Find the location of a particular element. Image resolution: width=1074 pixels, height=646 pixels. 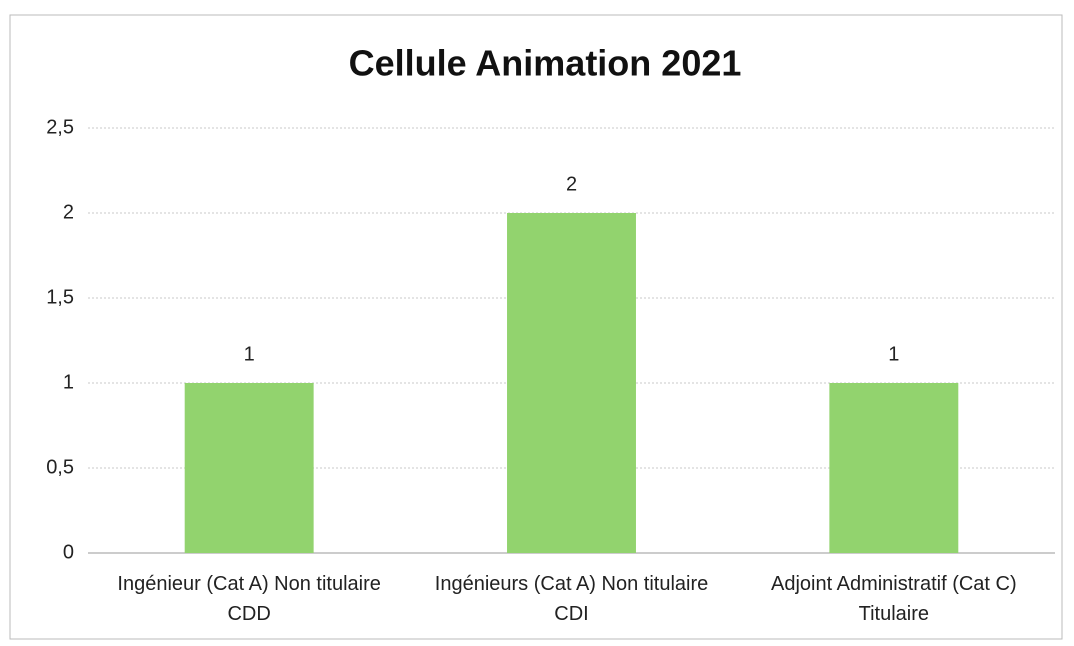

y-tick-label: 2 is located at coordinates (68, 212).